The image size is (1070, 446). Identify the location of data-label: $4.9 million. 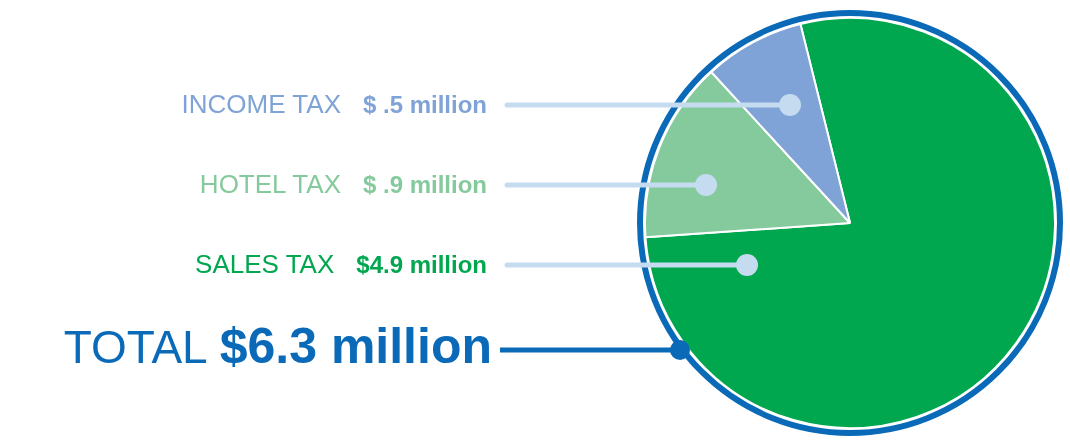
(421, 264).